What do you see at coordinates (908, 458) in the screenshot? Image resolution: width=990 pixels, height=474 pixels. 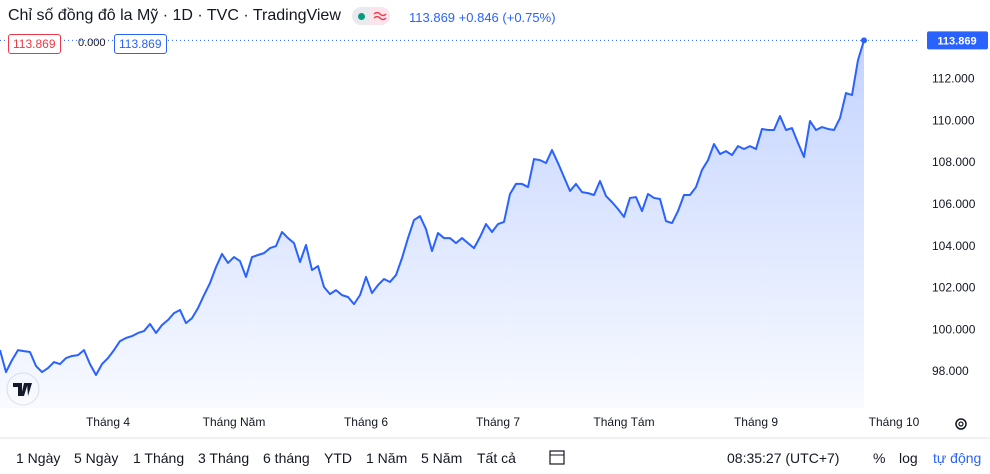 I see `log-toggle: log` at bounding box center [908, 458].